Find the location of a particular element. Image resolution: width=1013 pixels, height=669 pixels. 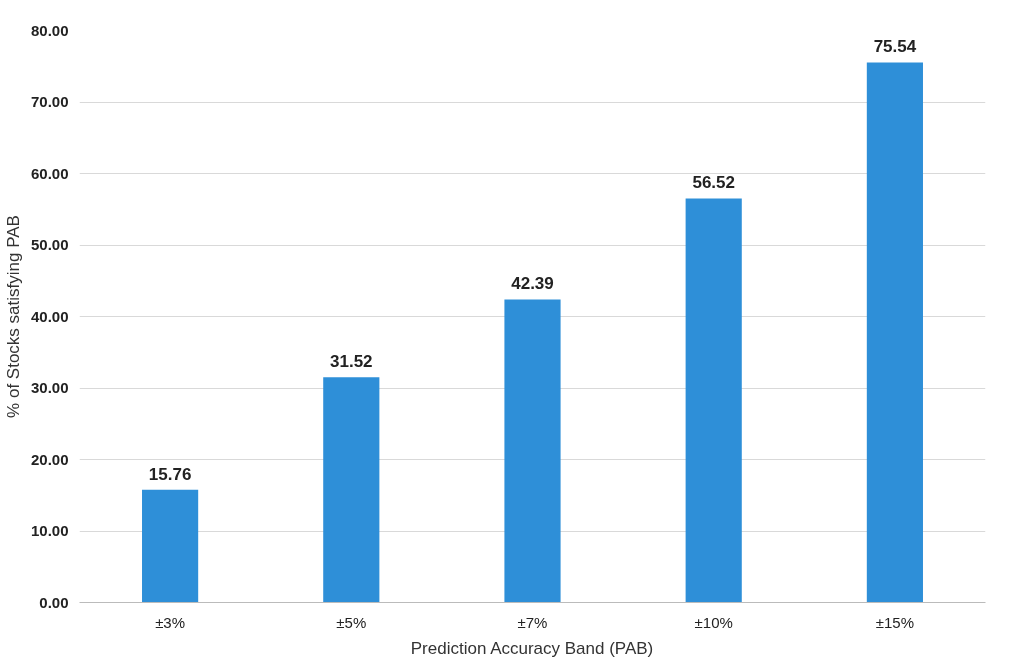

x-tick-label: ±15% is located at coordinates (895, 622).